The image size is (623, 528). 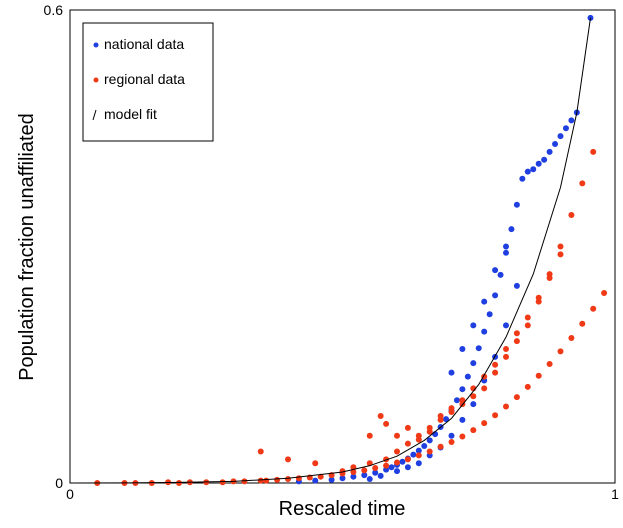 I want to click on y-axis-label: Population fraction unaffiliated, so click(x=27, y=247).